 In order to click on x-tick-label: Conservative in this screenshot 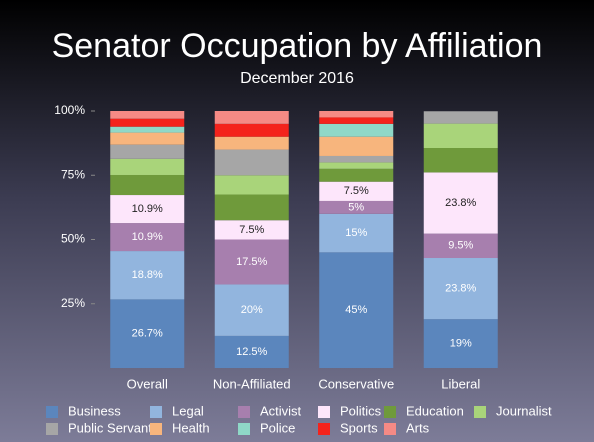, I will do `click(356, 383)`.